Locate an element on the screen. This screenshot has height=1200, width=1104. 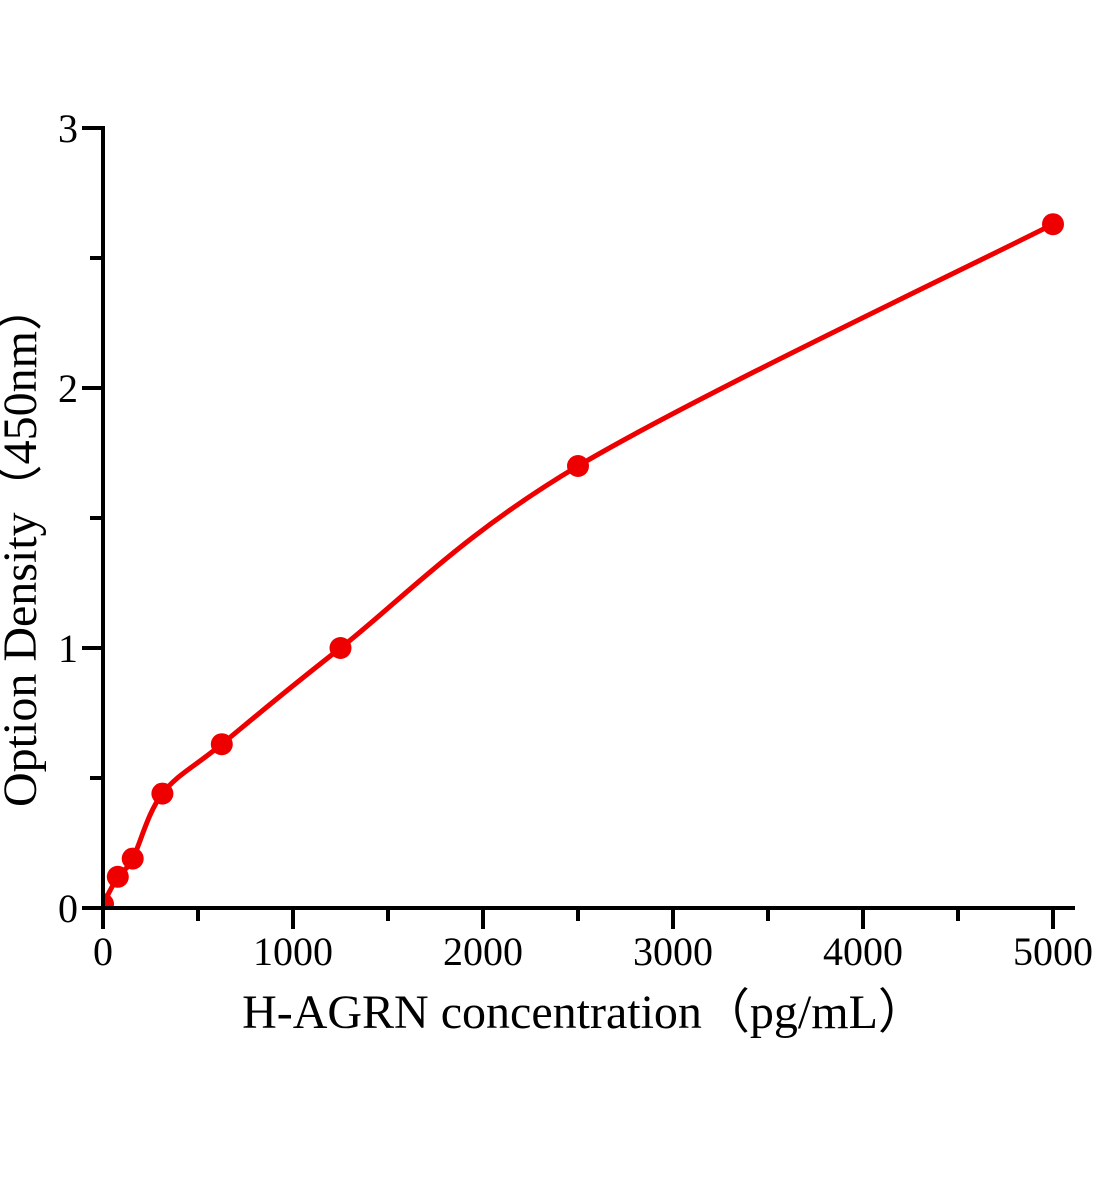
x-tick-label: 3000 is located at coordinates (673, 951).